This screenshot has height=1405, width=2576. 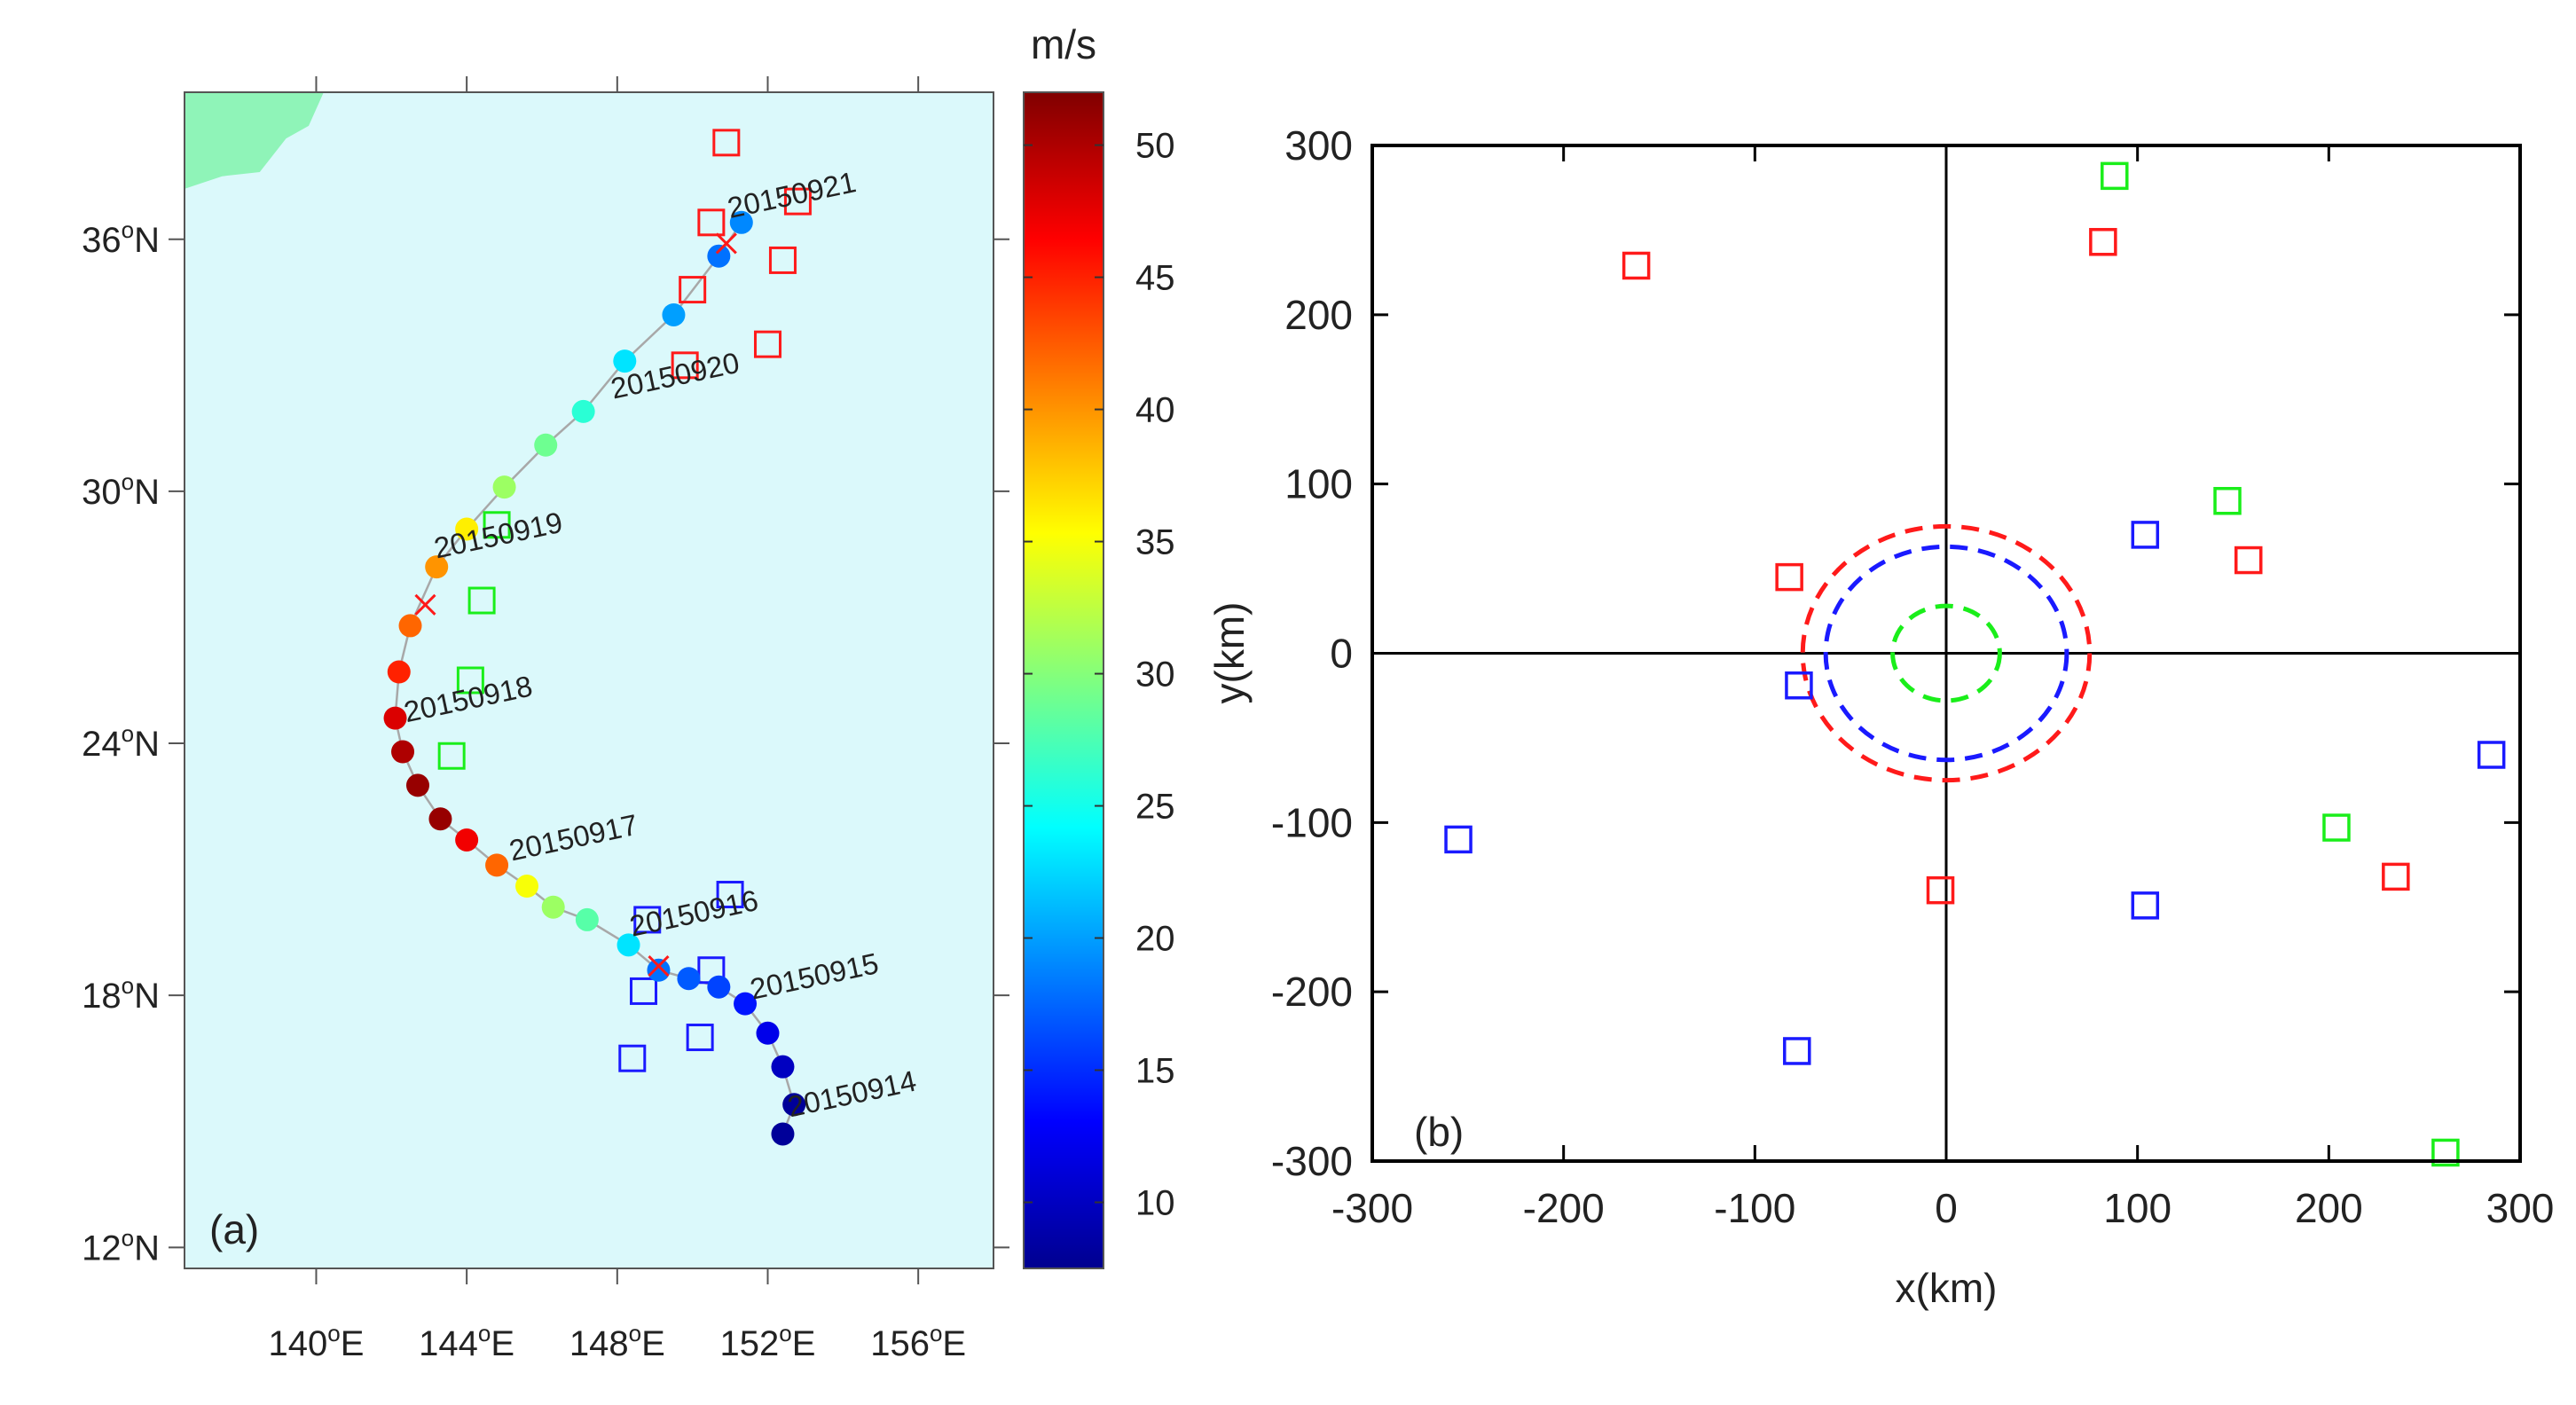 I want to click on colorbar-tick-label: 50, so click(x=1155, y=146).